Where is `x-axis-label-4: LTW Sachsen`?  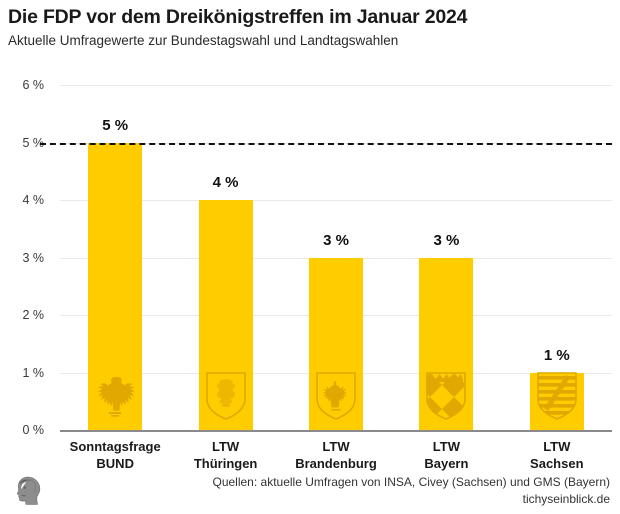
x-axis-label-4: LTW Sachsen is located at coordinates (556, 455).